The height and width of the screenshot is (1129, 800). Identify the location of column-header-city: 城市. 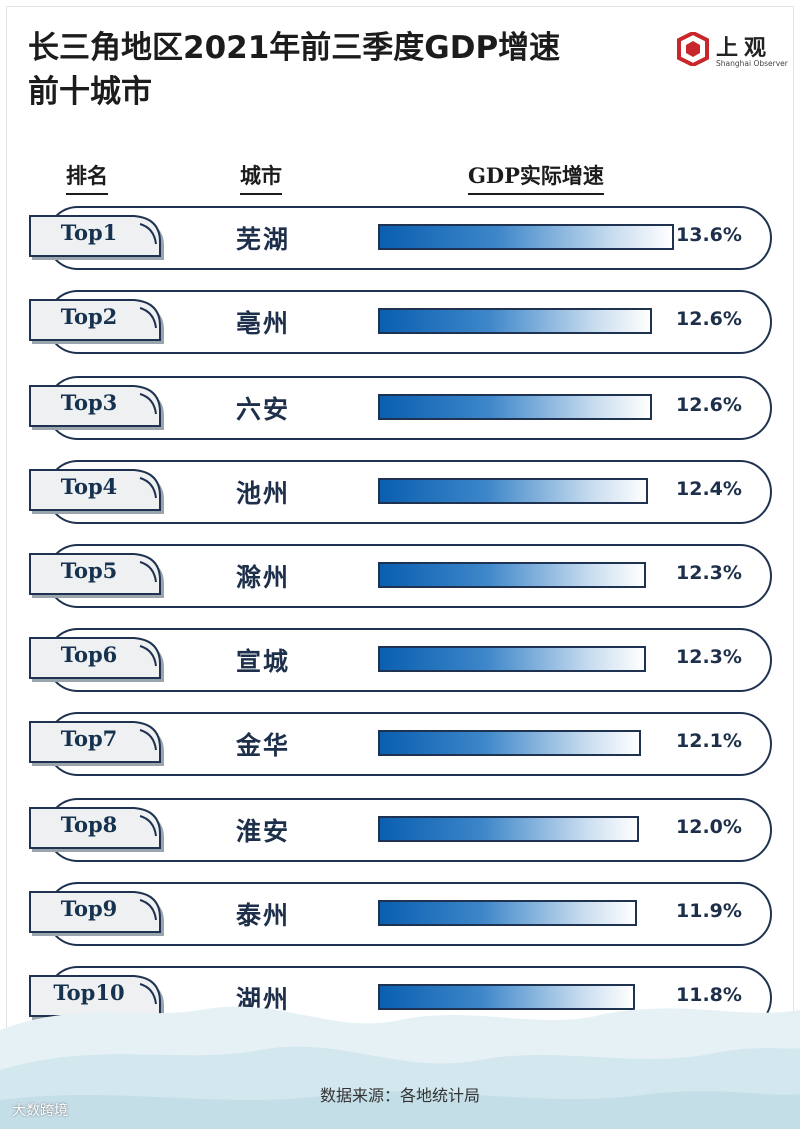
(261, 177).